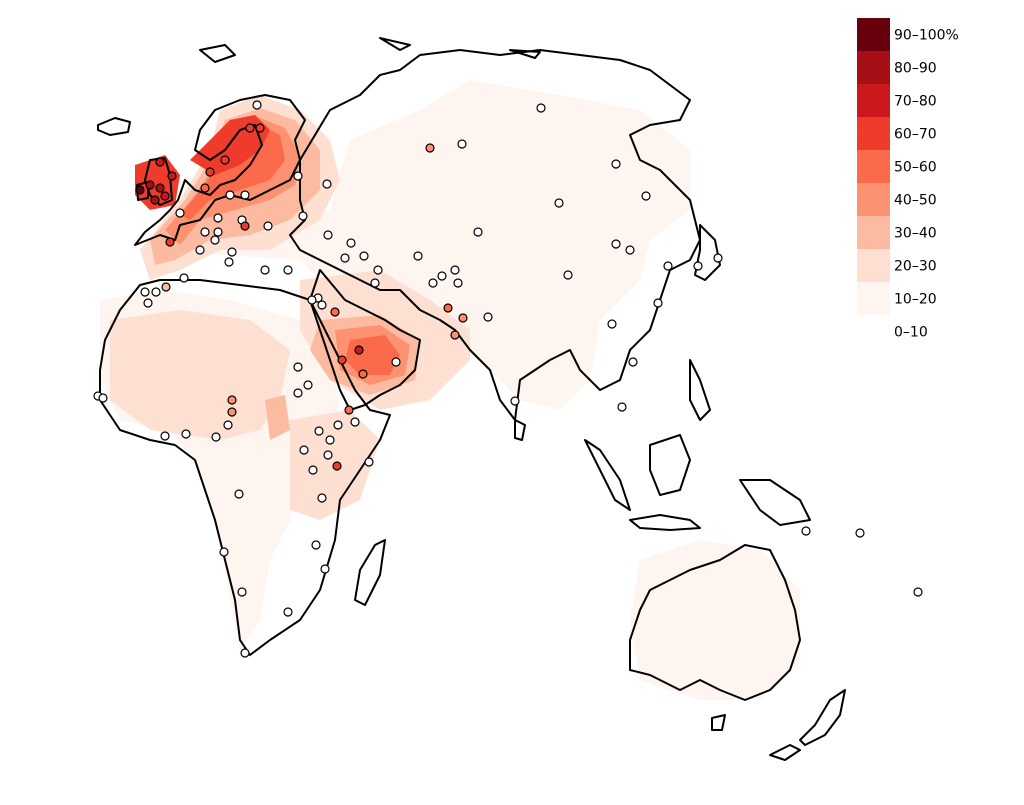 Image resolution: width=1024 pixels, height=805 pixels. Describe the element at coordinates (915, 135) in the screenshot. I see `legend-label: 60–70` at that location.